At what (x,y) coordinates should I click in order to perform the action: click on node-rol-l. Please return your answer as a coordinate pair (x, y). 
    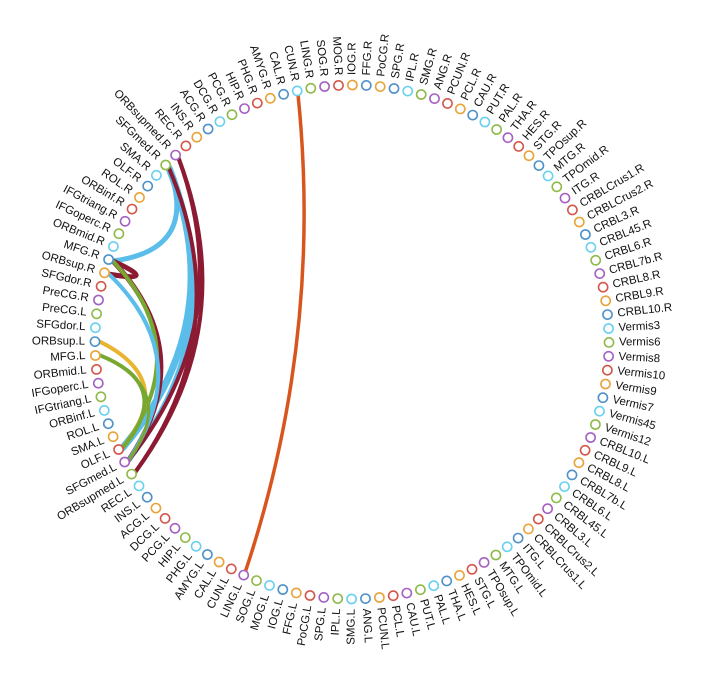
    Looking at the image, I should click on (108, 424).